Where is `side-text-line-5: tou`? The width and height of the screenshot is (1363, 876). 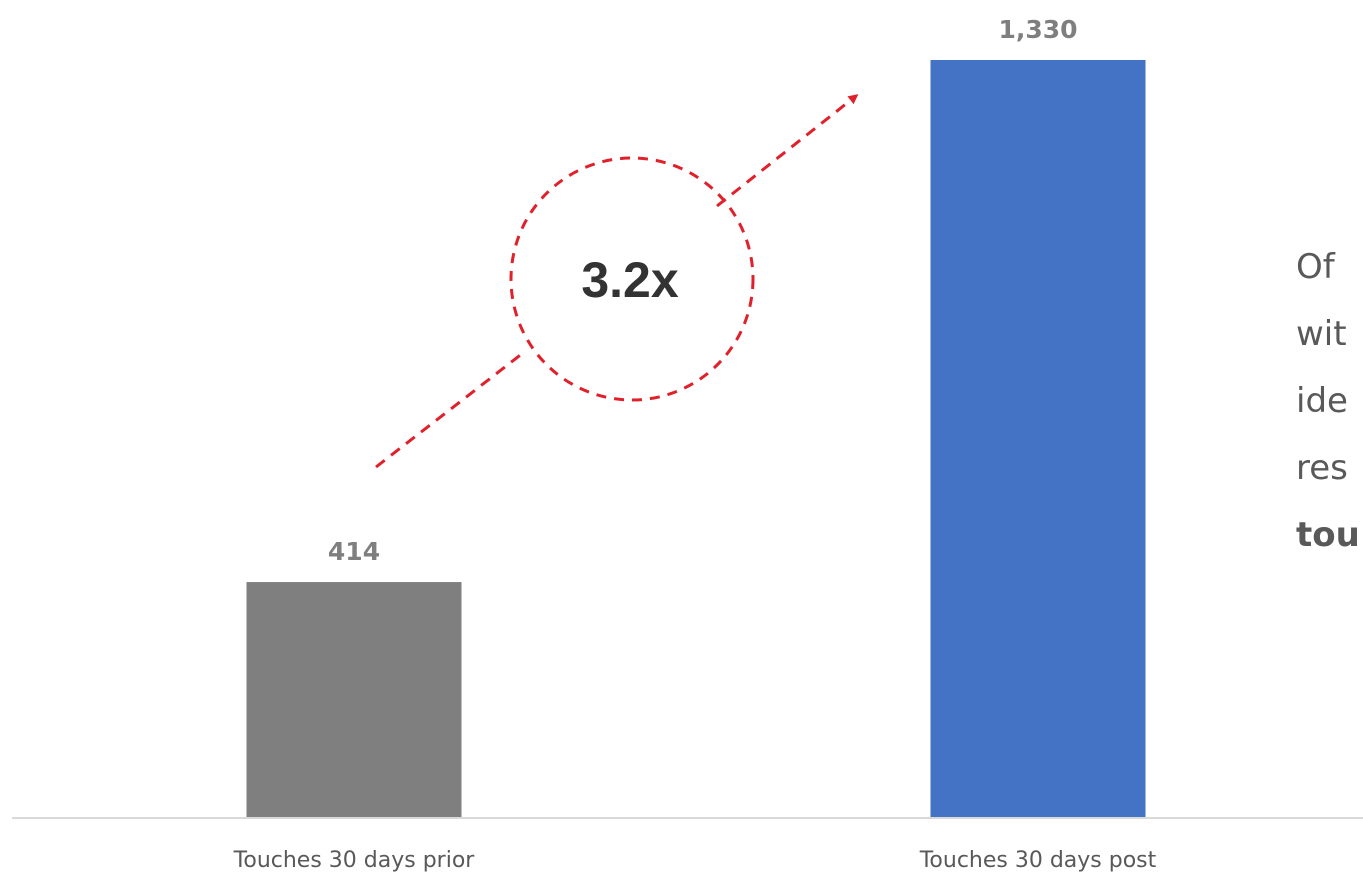 side-text-line-5: tou is located at coordinates (1328, 535).